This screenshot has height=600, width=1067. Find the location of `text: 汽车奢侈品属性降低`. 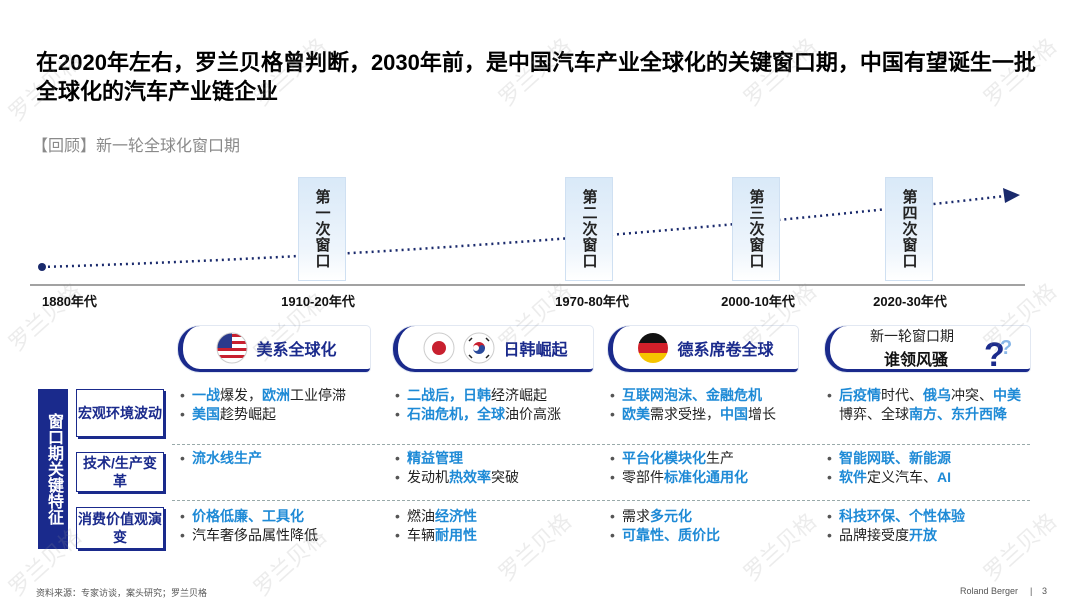

text: 汽车奢侈品属性降低 is located at coordinates (255, 535).